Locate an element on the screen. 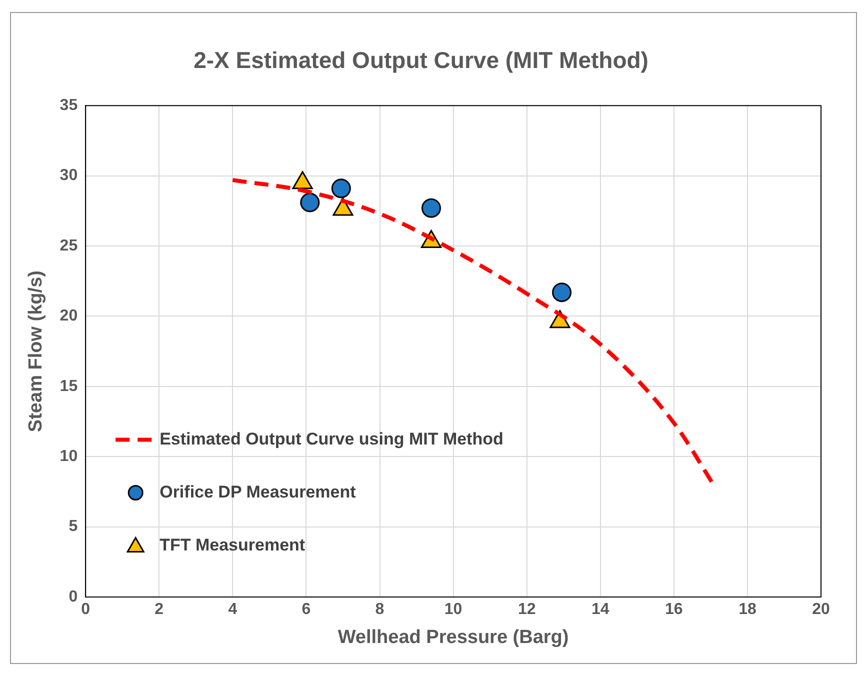 This screenshot has height=677, width=867. y-tick-label: 30 is located at coordinates (69, 175).